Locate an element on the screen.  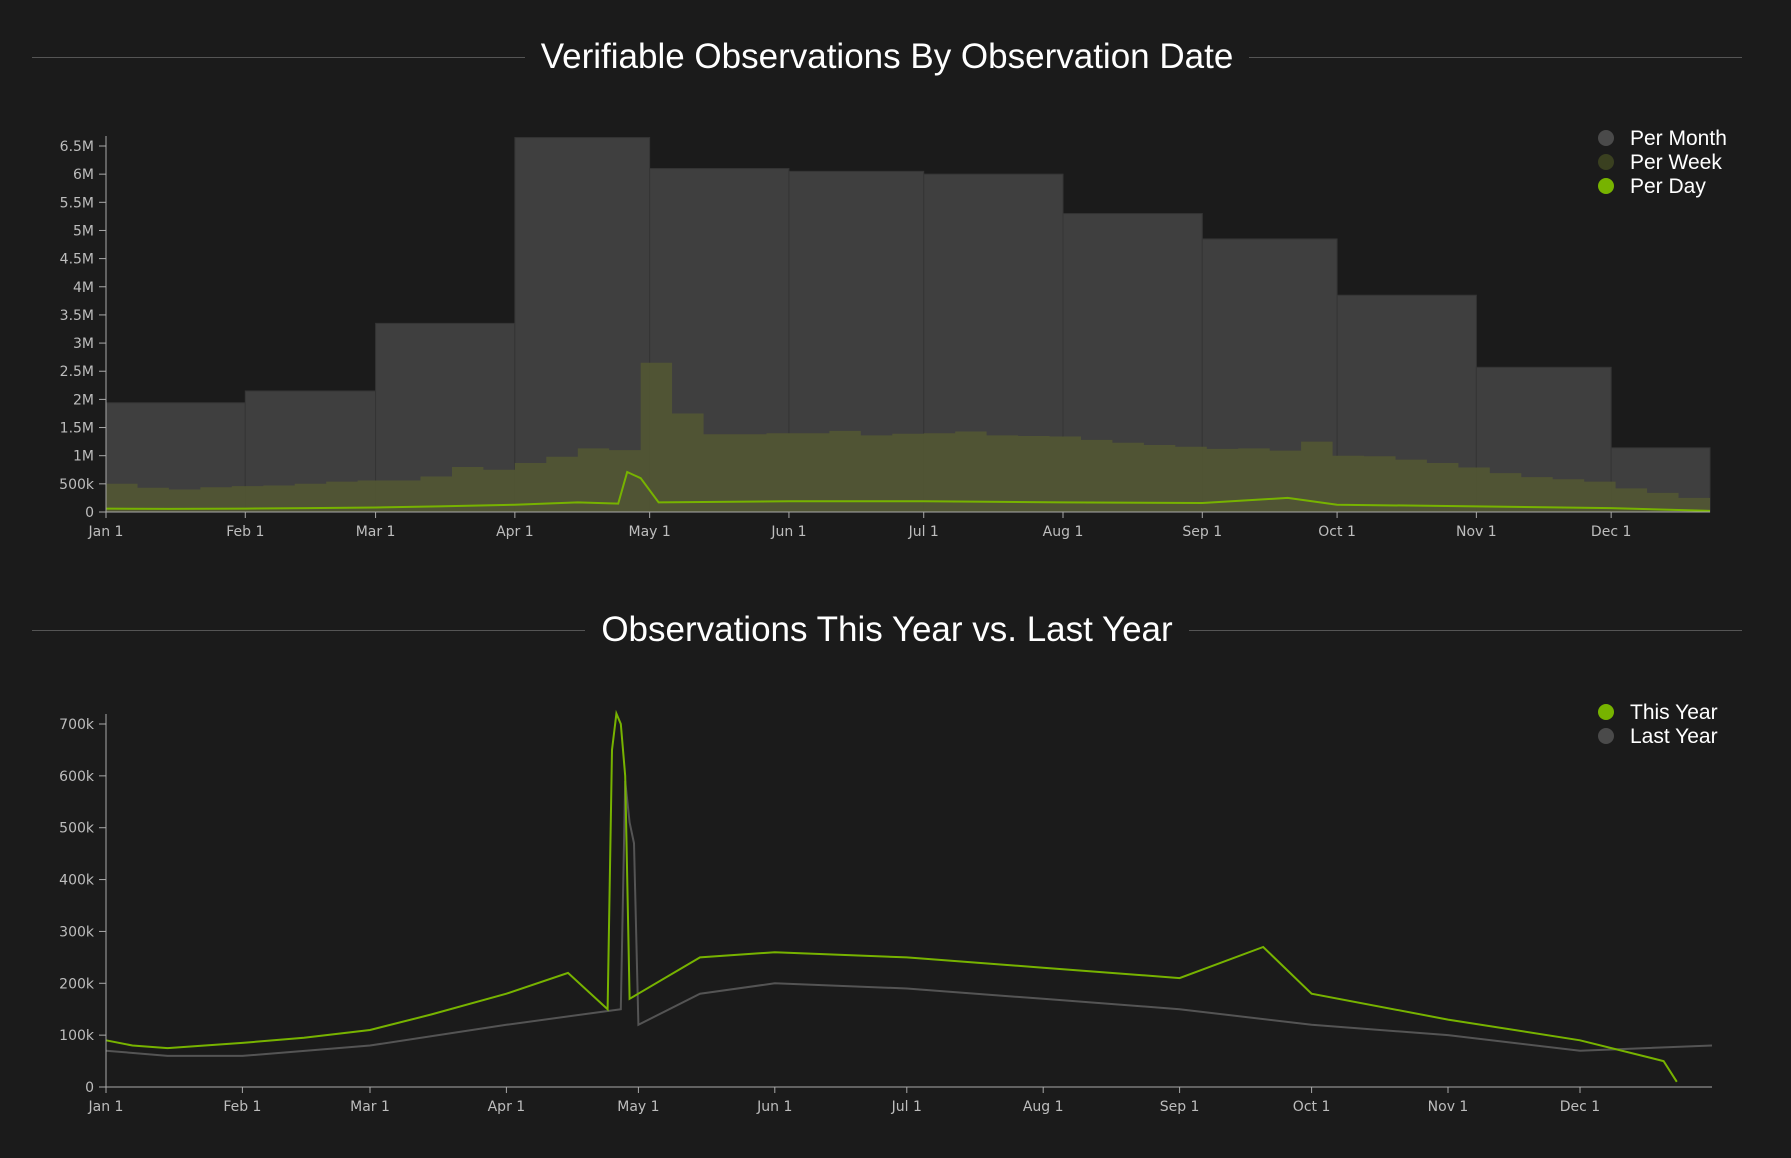
chart-2-title: Observations This Year vs. Last Year is located at coordinates (887, 629).